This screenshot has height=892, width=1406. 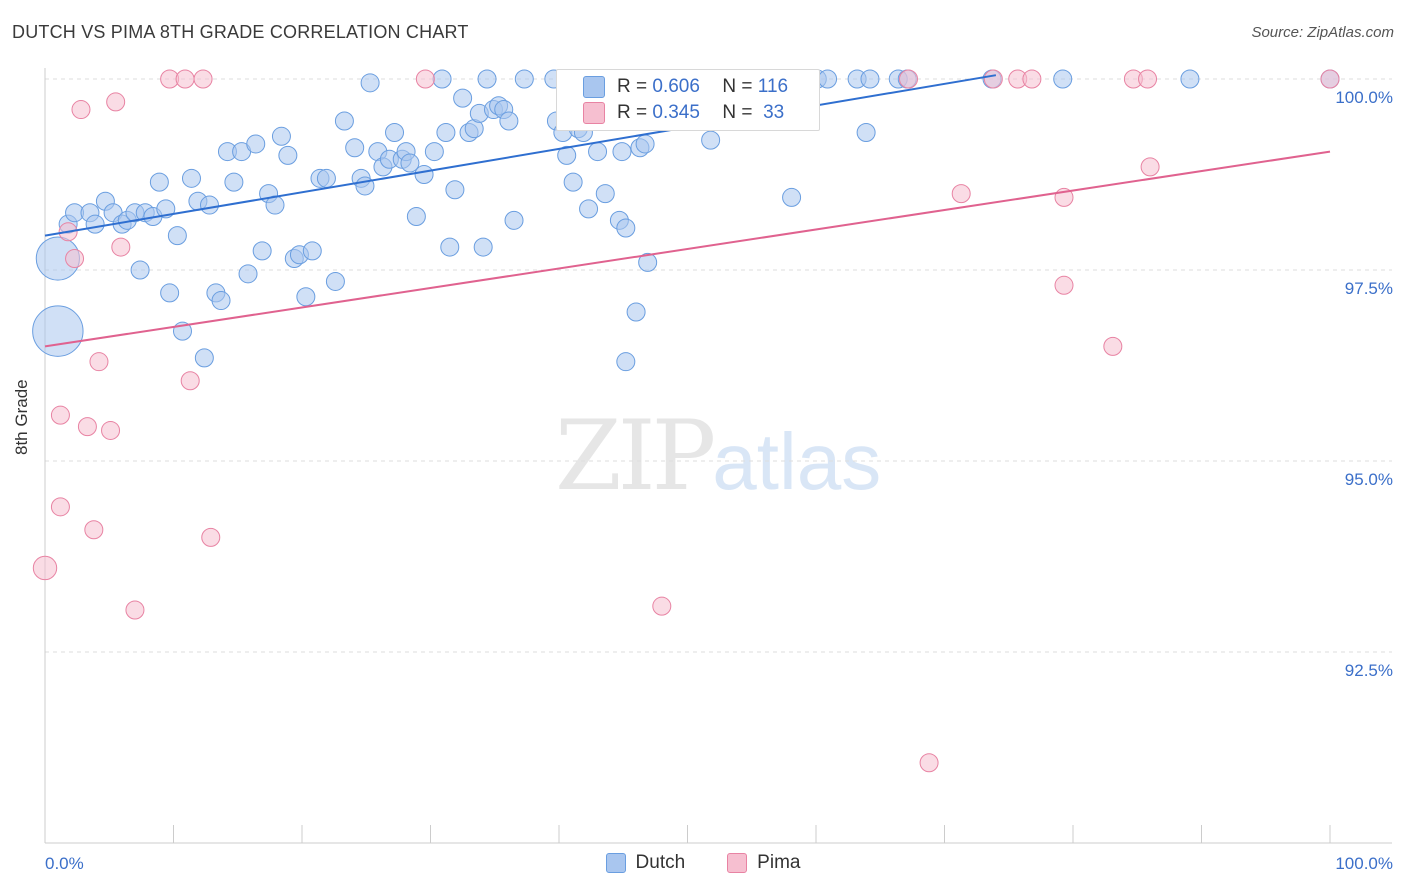 I want to click on legend-pima-label: Pima, so click(x=779, y=862).